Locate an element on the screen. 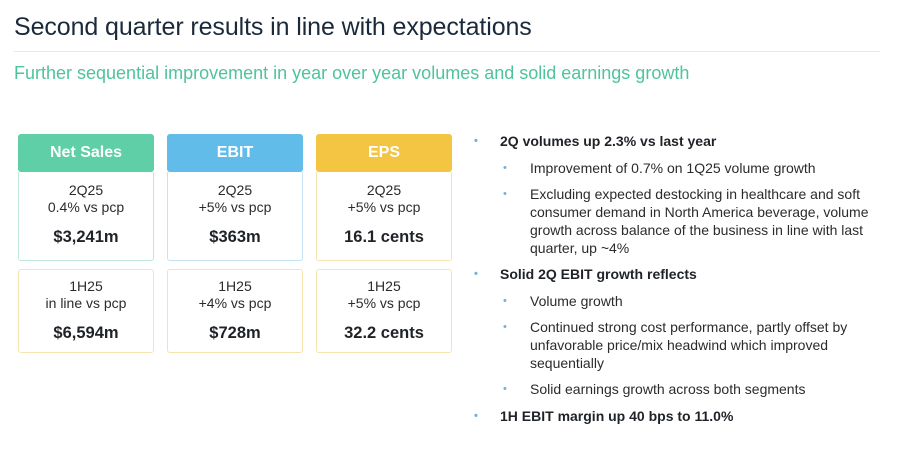 The width and height of the screenshot is (904, 476). net-sales-half-delta: in line vs pcp is located at coordinates (86, 303).